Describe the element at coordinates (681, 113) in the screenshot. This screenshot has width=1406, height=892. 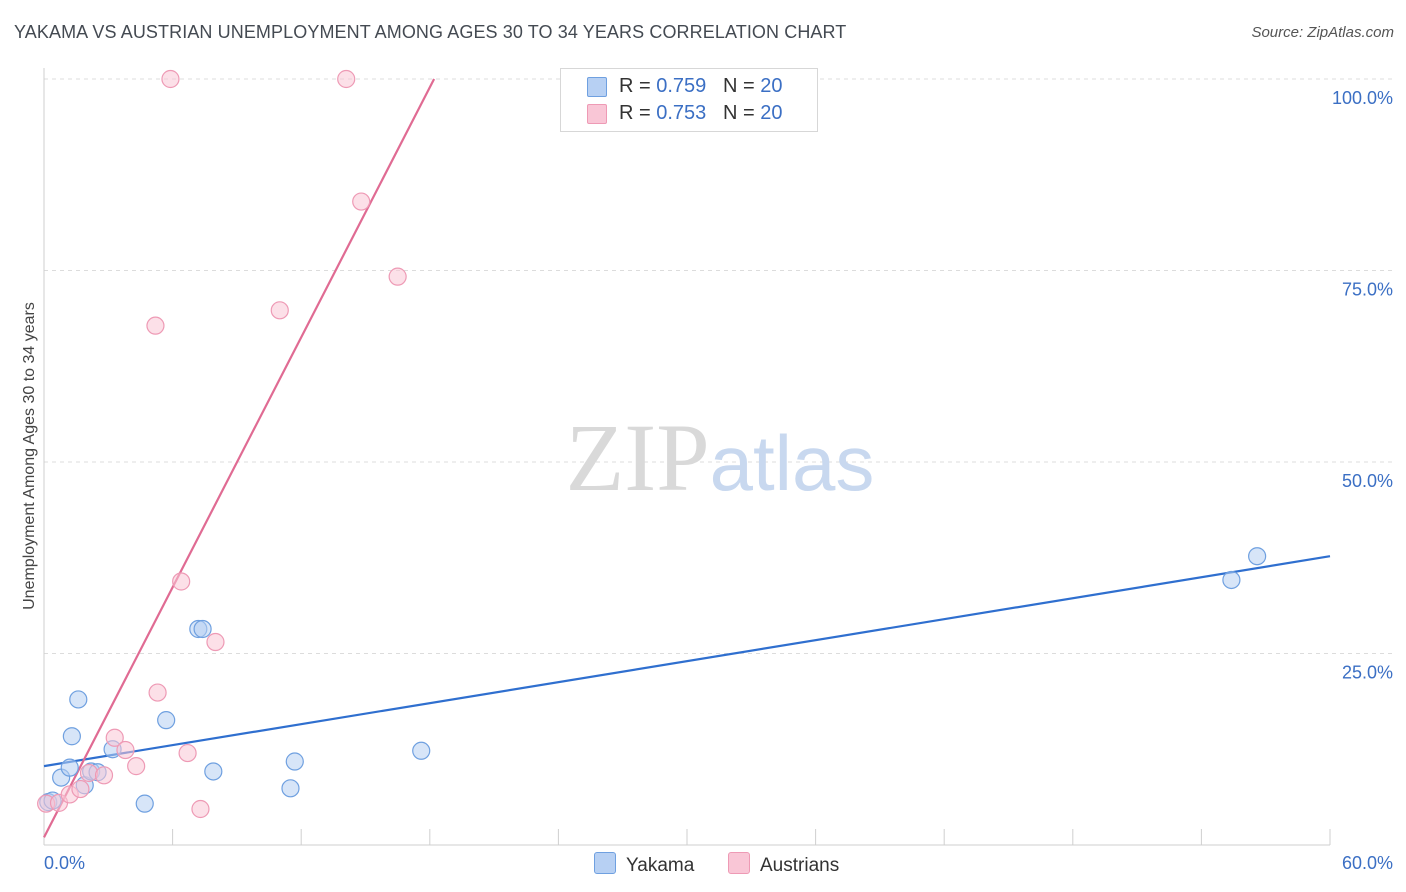
I see `austrians-r-value: 0.753` at that location.